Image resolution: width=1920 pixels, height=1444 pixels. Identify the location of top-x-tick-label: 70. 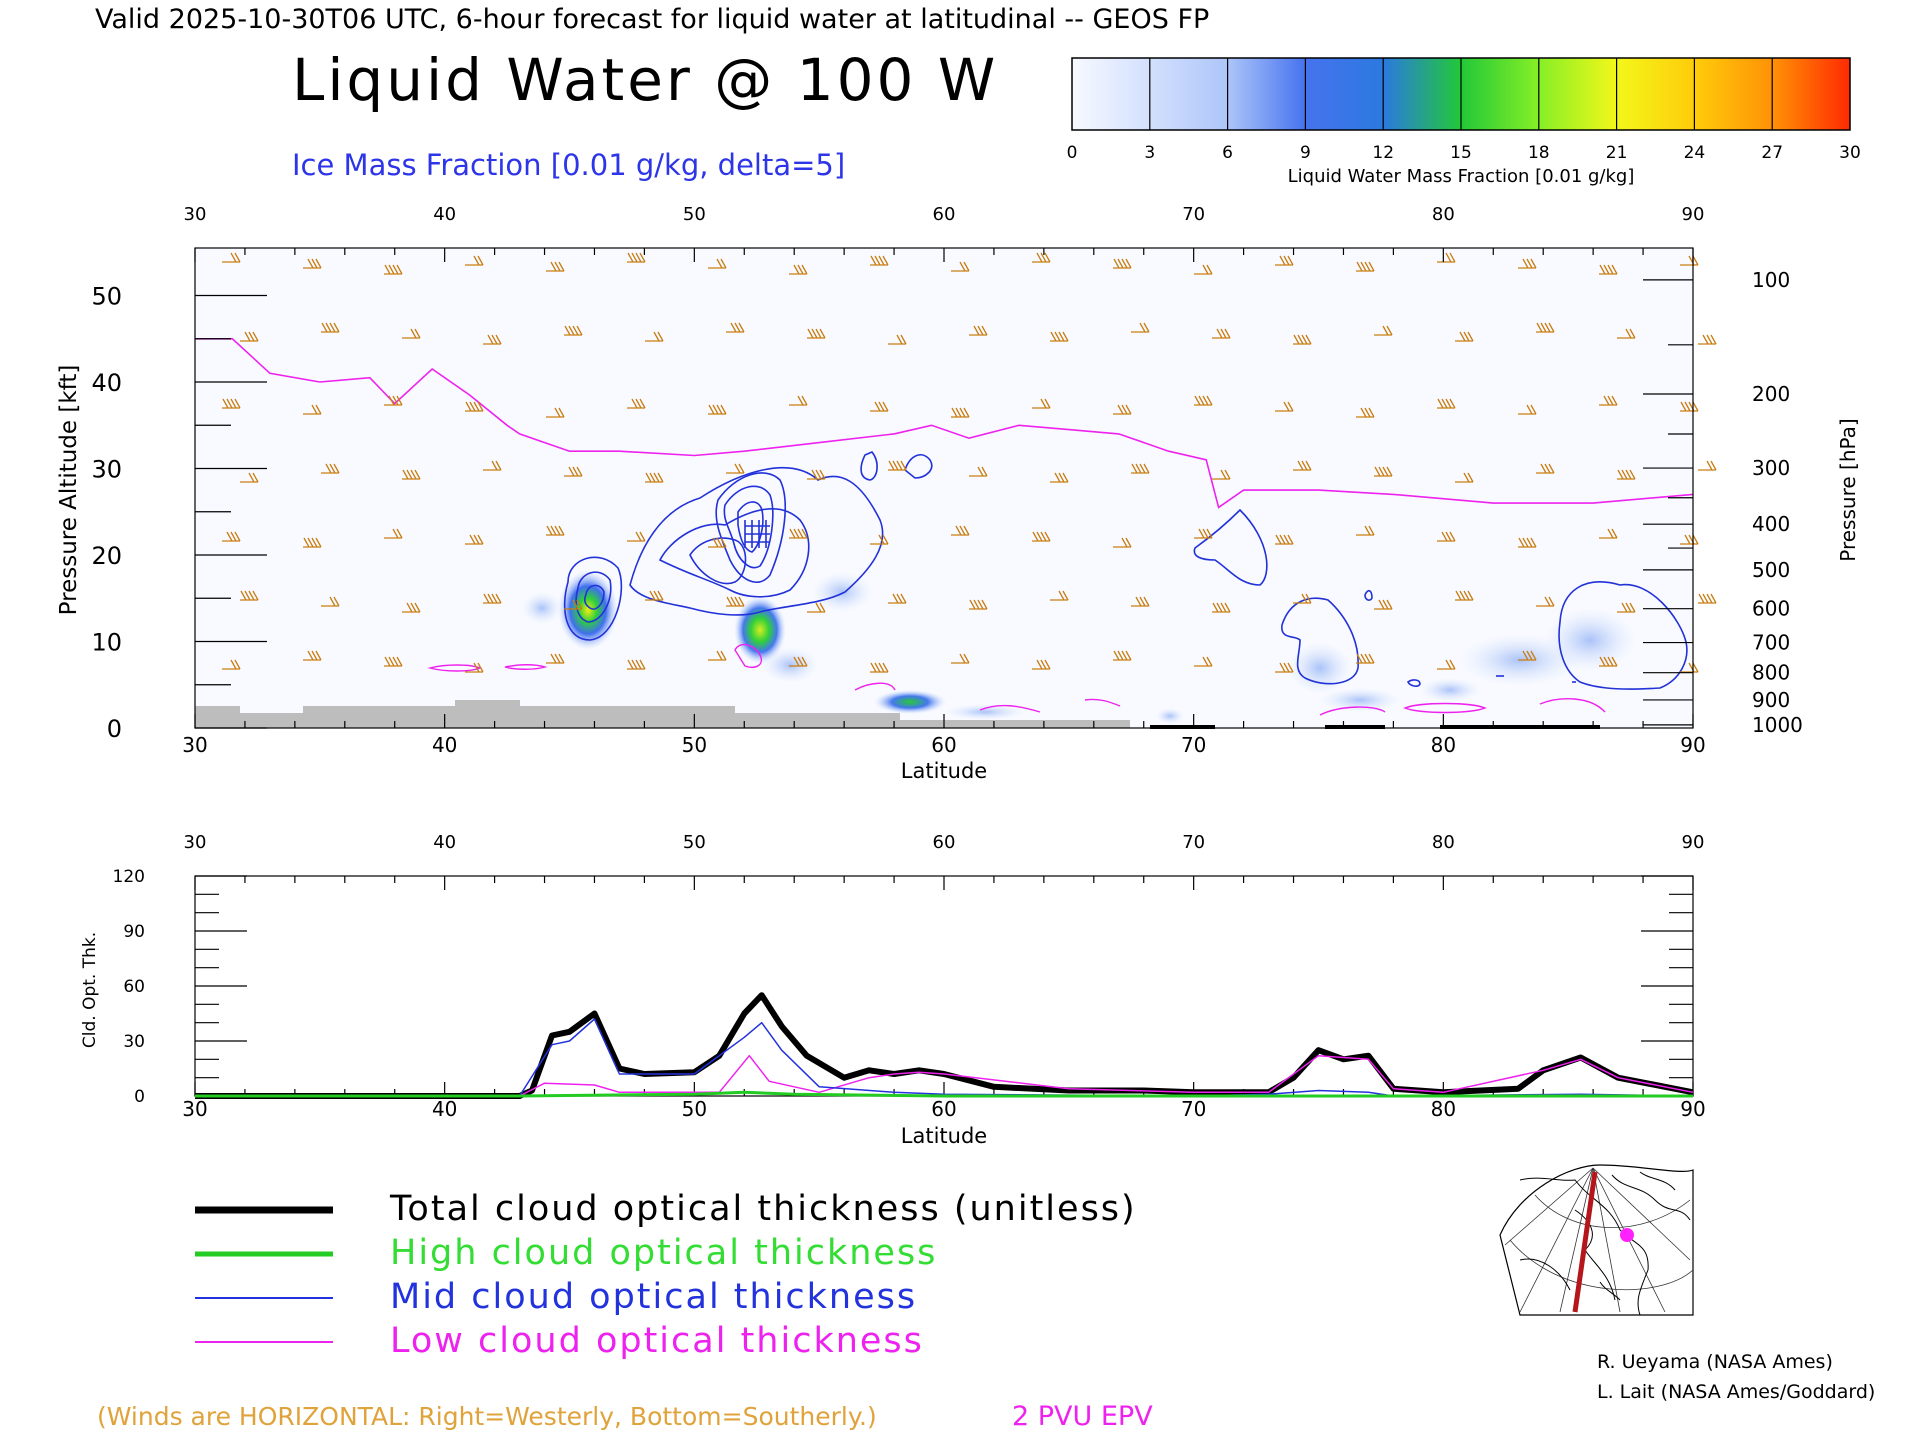
(1193, 745).